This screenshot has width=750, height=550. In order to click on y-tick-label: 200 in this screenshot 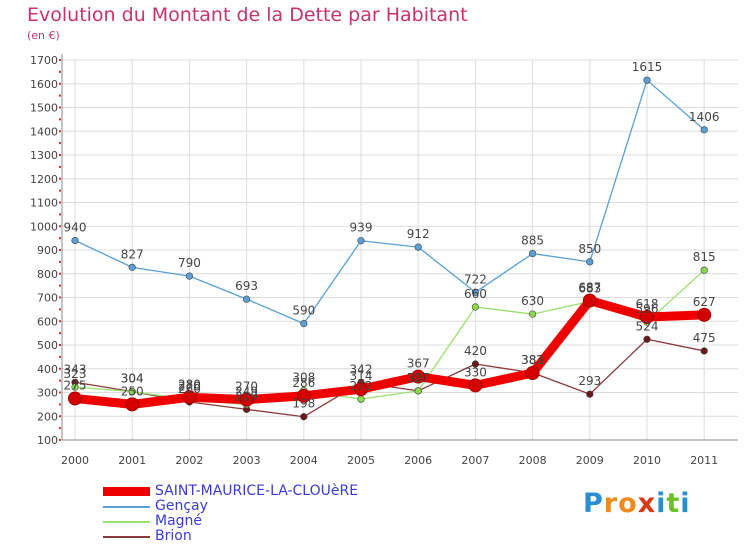, I will do `click(47, 416)`.